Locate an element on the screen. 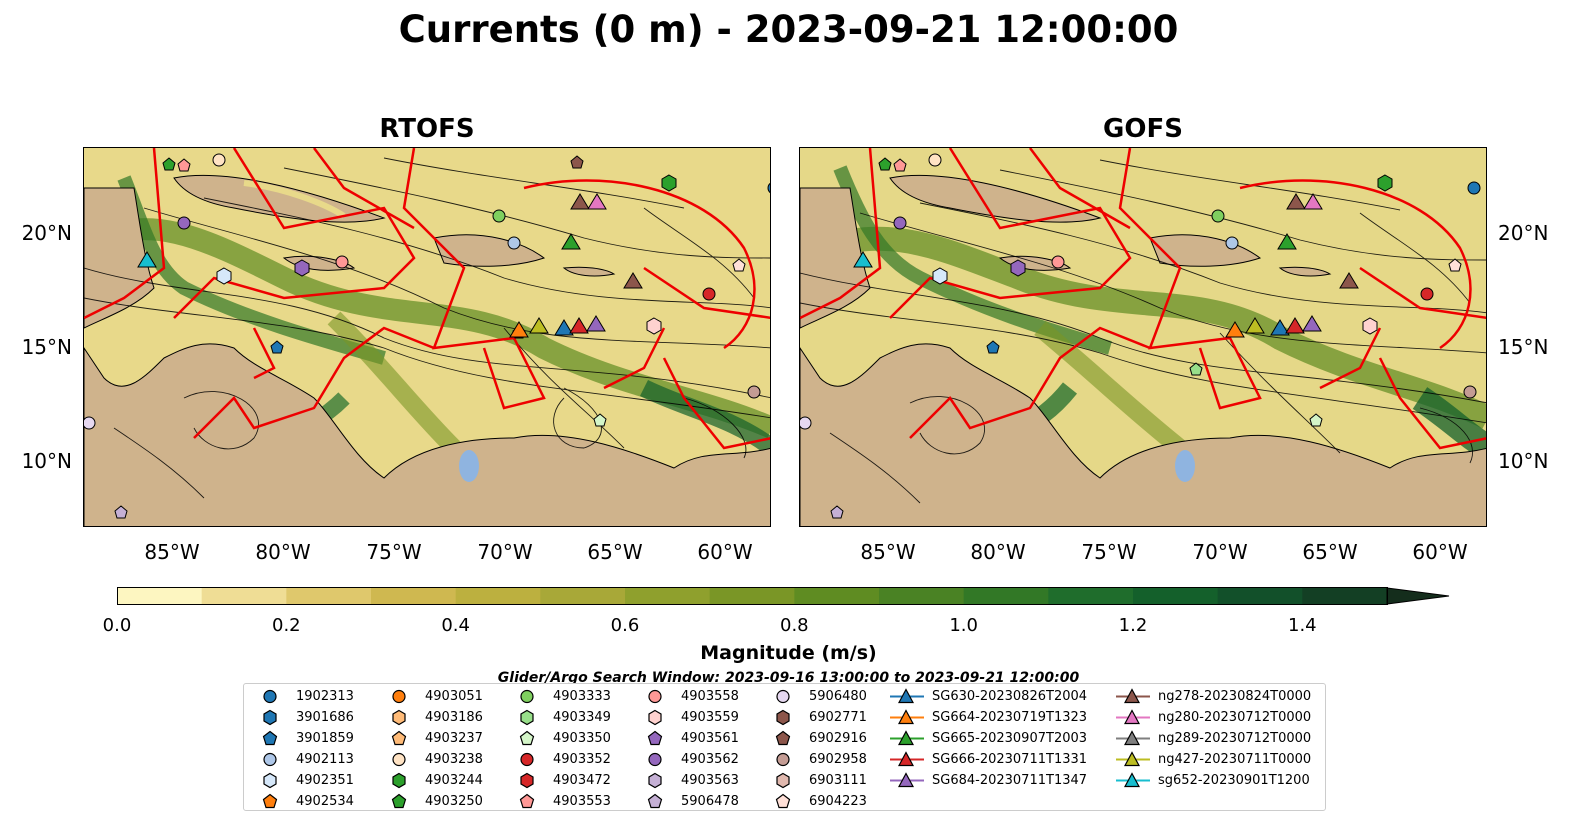 This screenshot has height=829, width=1577. legend-entry-label: 4903558 is located at coordinates (710, 696).